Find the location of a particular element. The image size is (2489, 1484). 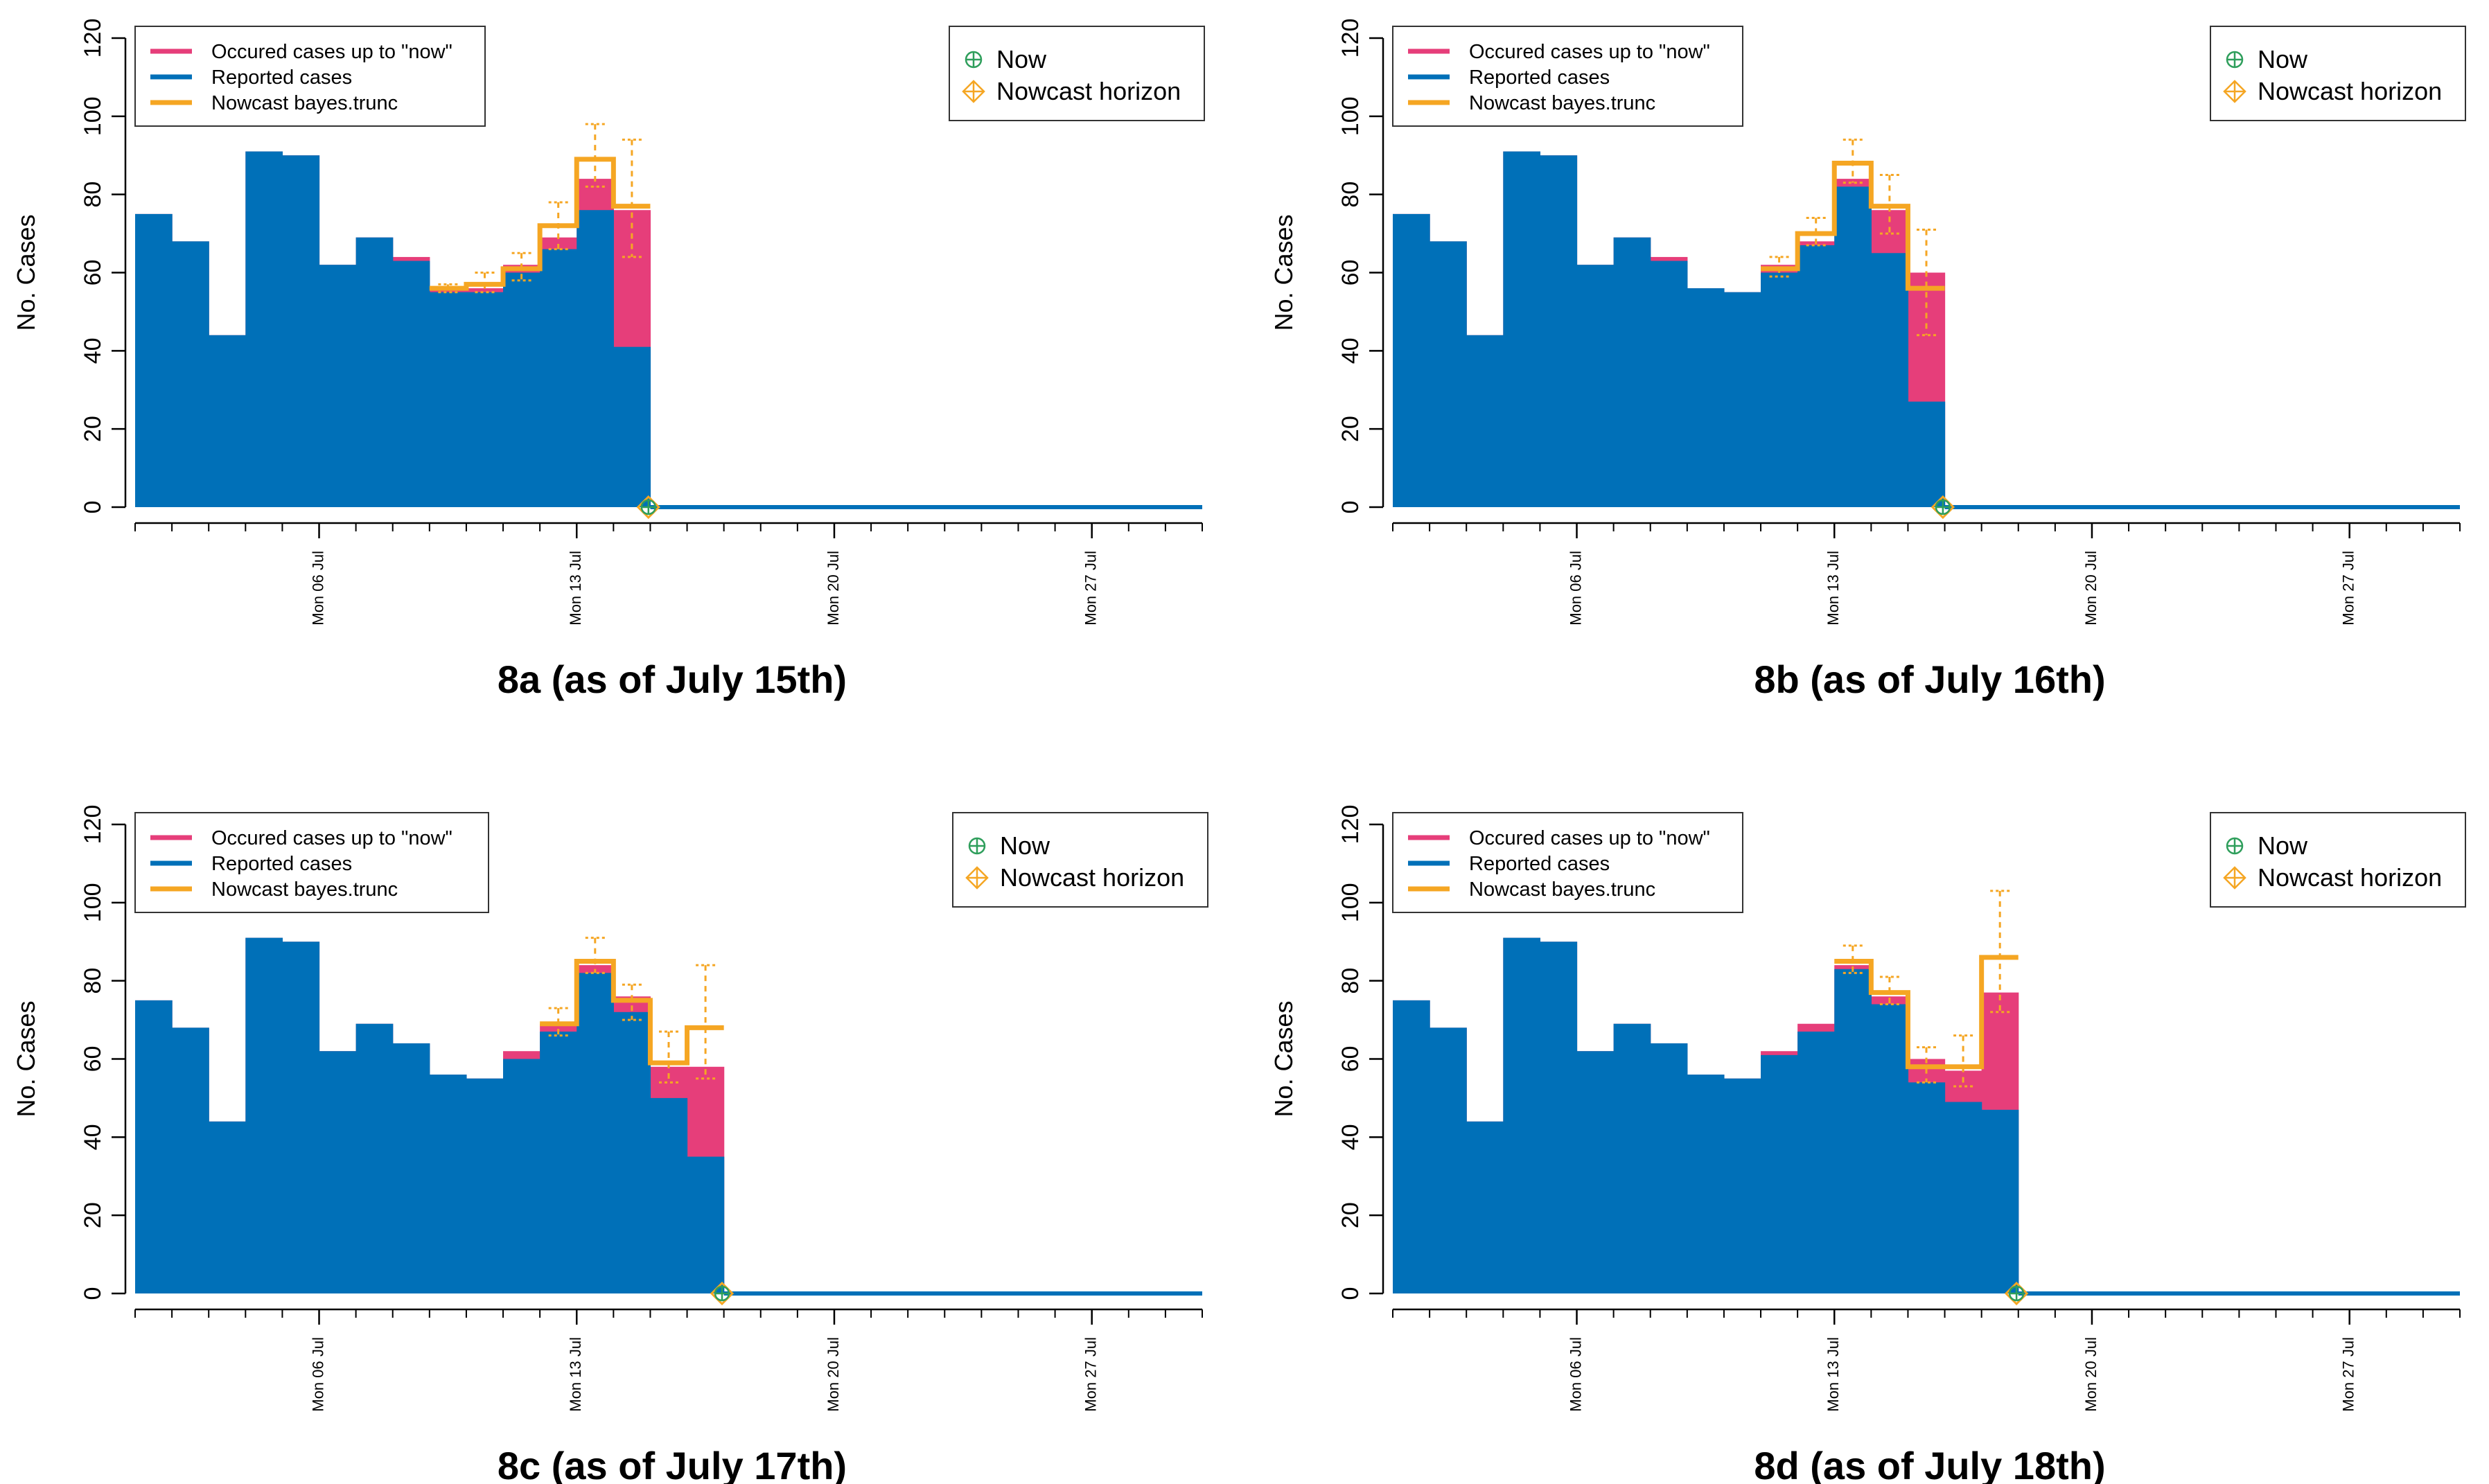

panel-caption: 8b (as of July 16th) is located at coordinates (1930, 679).